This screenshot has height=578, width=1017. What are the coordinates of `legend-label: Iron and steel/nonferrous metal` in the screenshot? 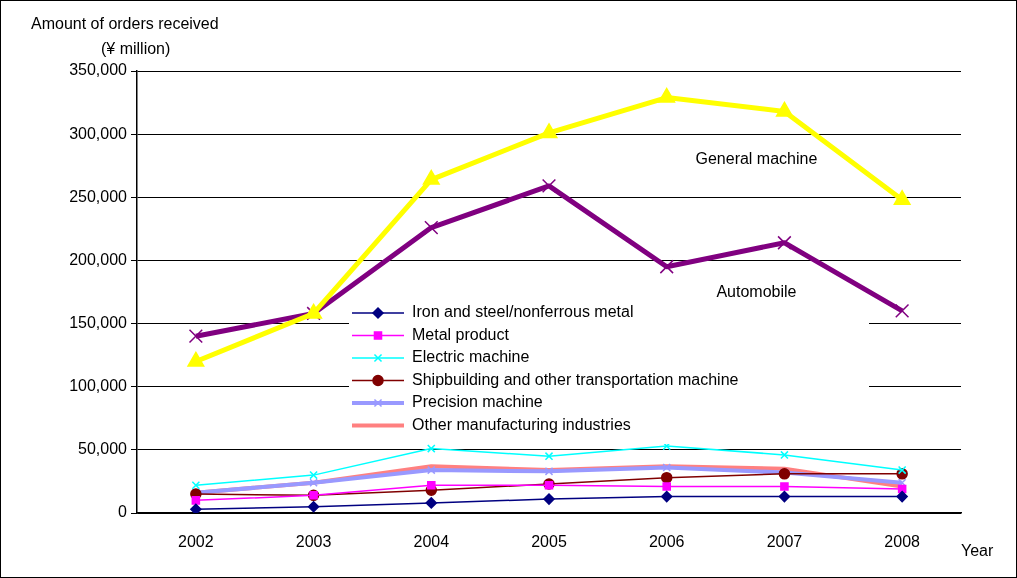 It's located at (523, 312).